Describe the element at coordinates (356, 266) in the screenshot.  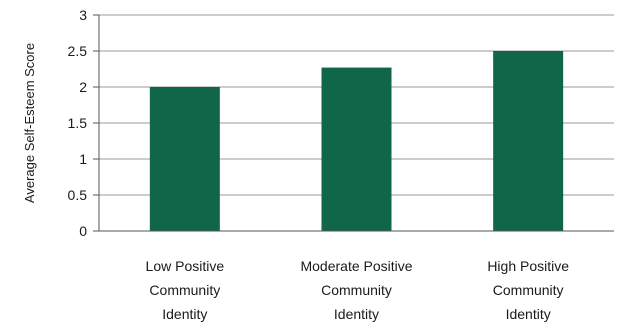
I see `x-category-label: Moderate Positive` at that location.